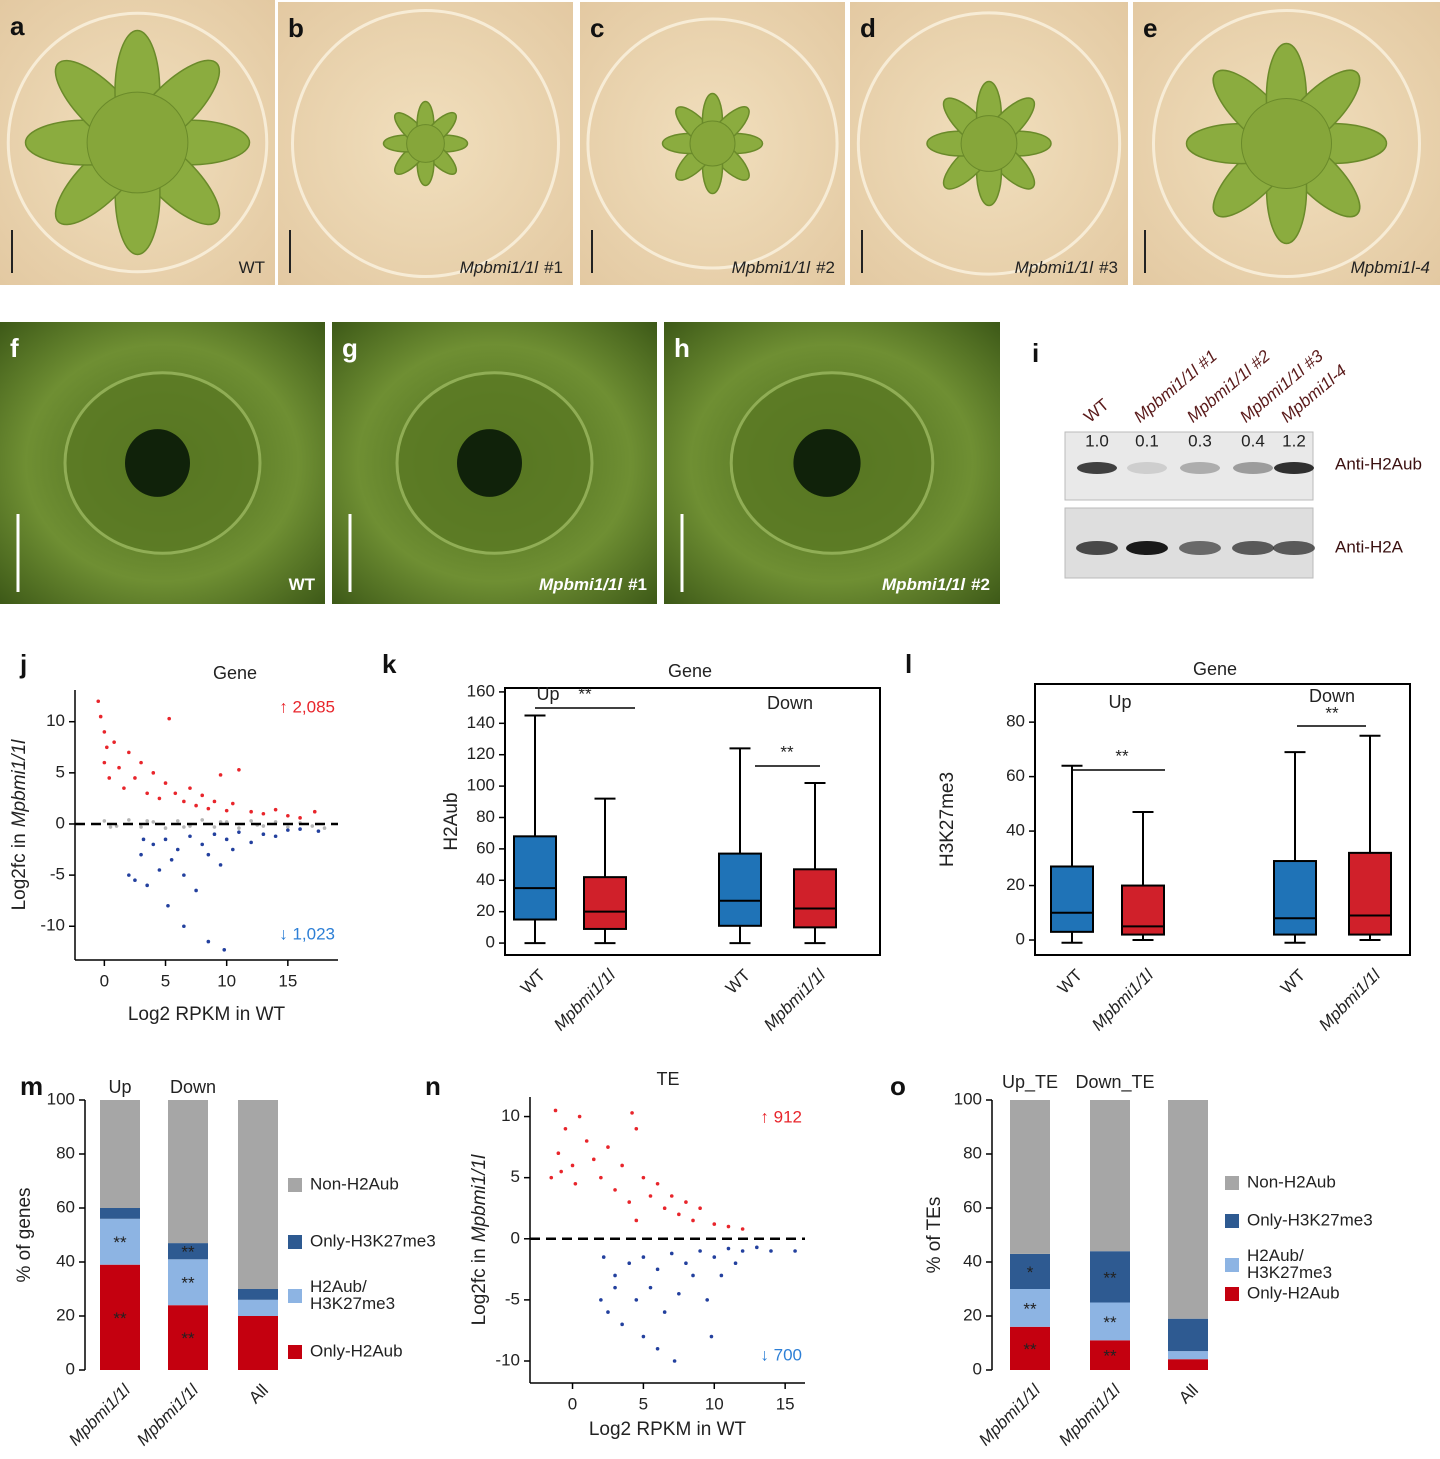 The width and height of the screenshot is (1440, 1459). Describe the element at coordinates (485, 847) in the screenshot. I see `y-tick-label: 60` at that location.